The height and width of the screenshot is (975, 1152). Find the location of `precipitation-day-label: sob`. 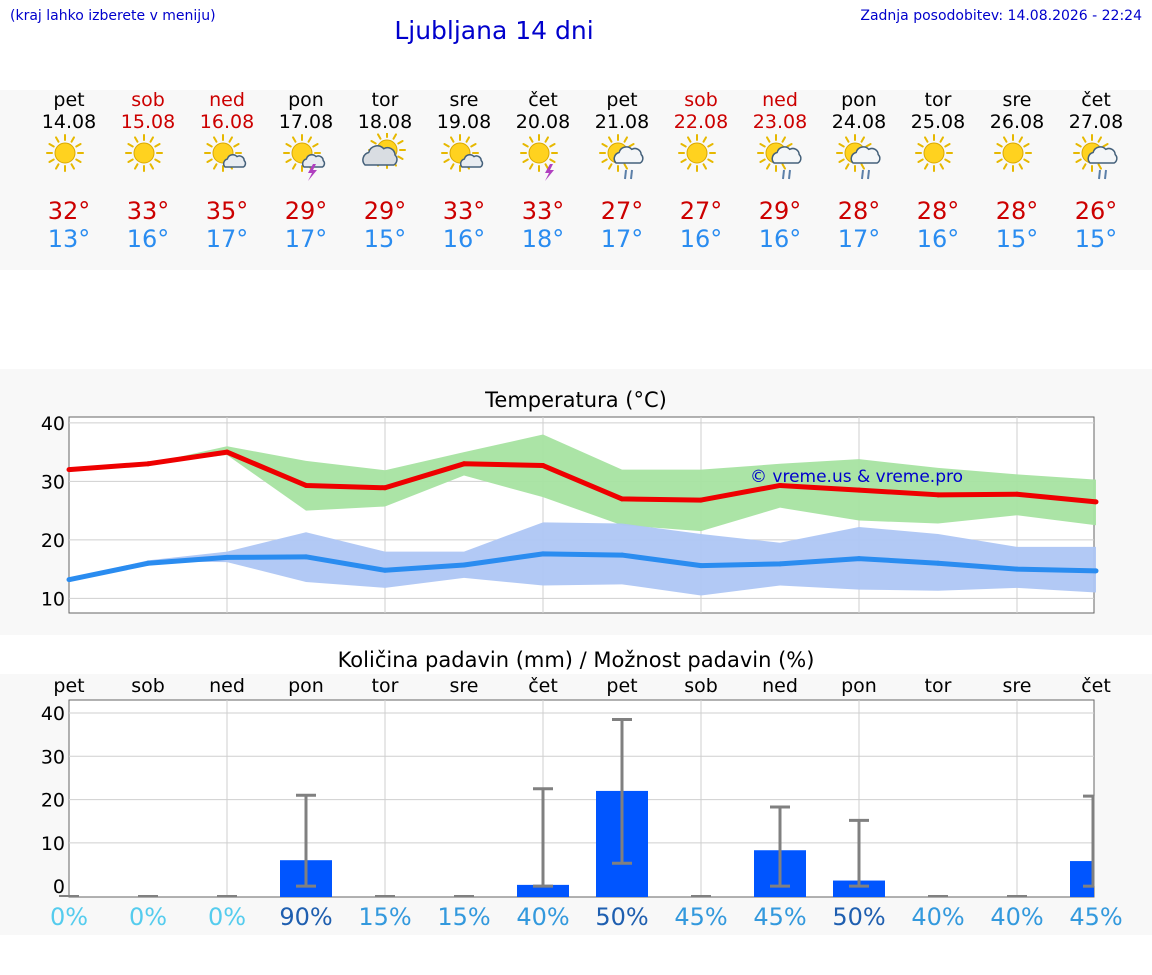

precipitation-day-label: sob is located at coordinates (701, 686).